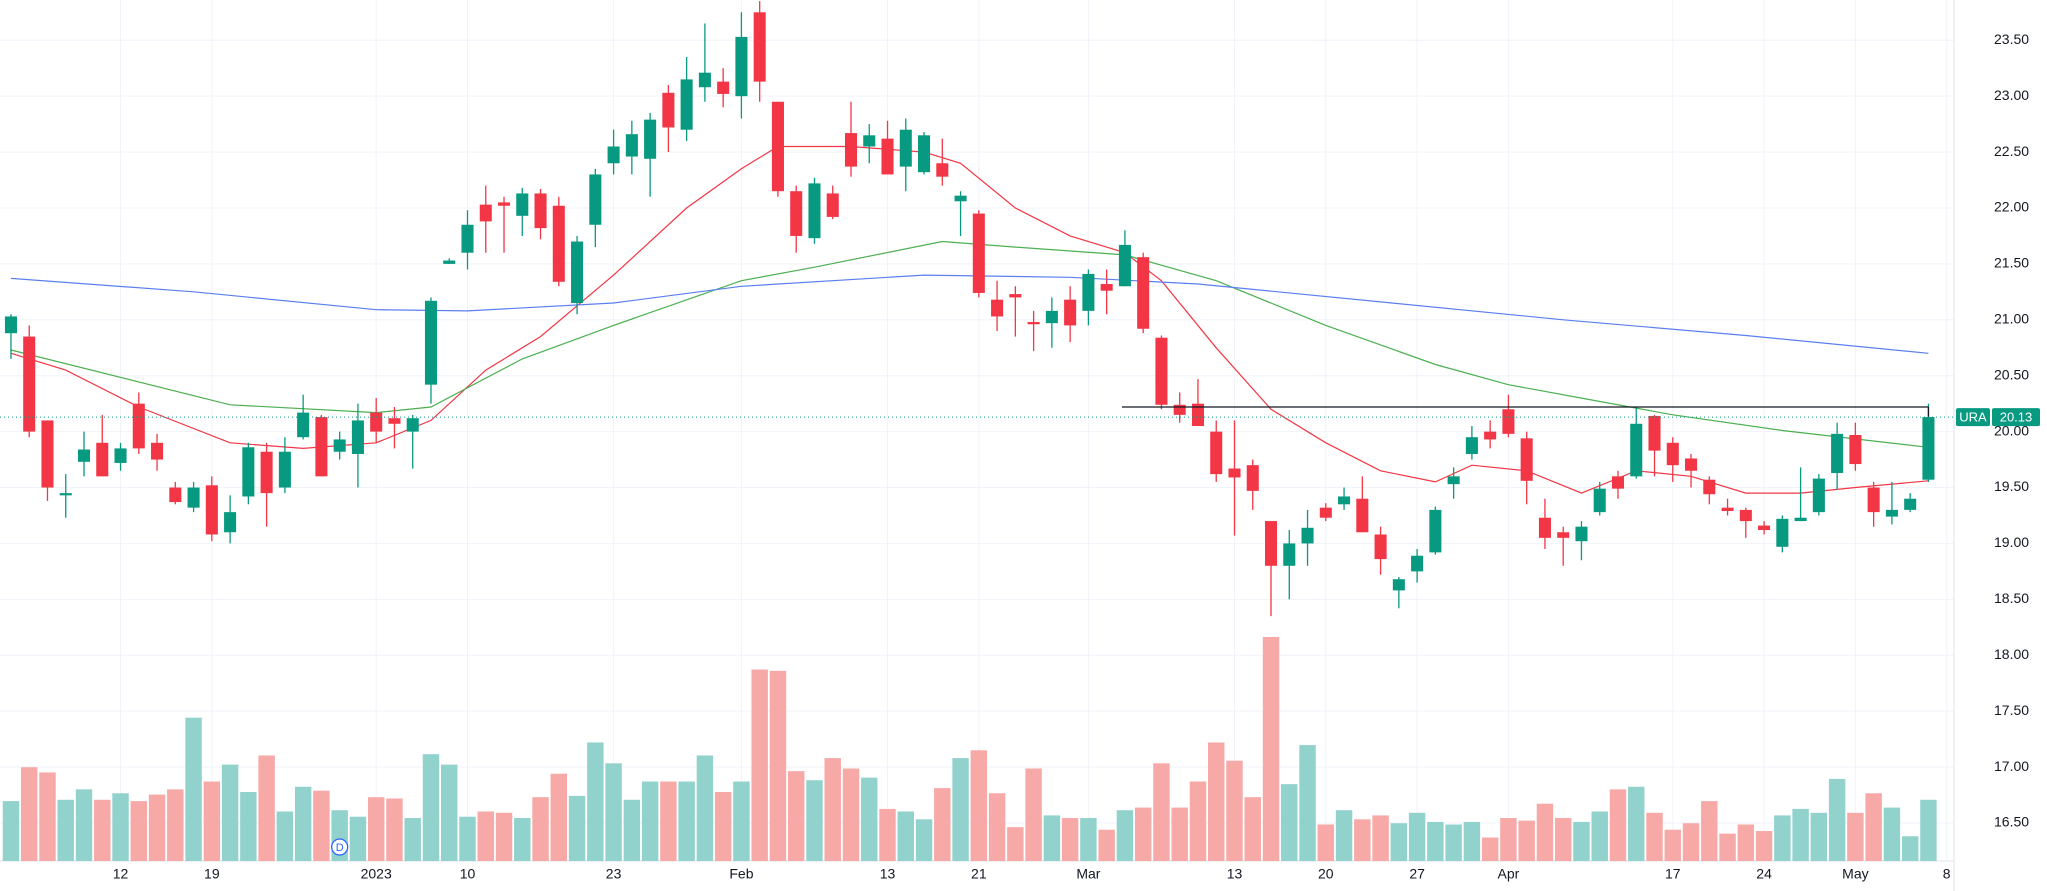 Image resolution: width=2047 pixels, height=891 pixels. I want to click on y-tick-label: 22.50, so click(2011, 151).